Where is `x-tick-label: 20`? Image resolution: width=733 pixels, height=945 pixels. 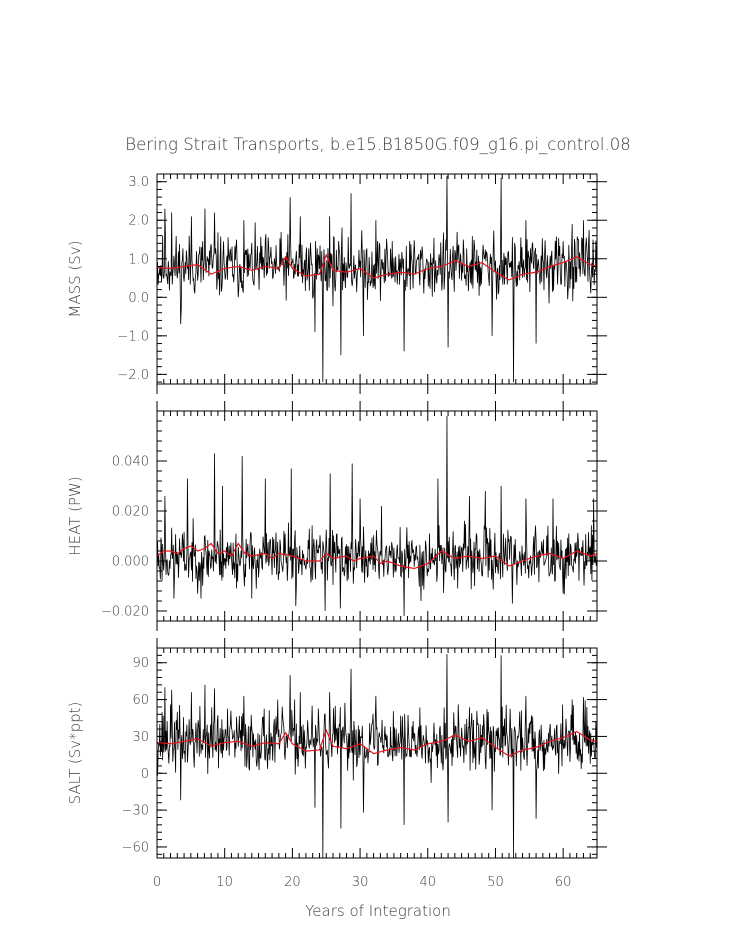
x-tick-label: 20 is located at coordinates (292, 882).